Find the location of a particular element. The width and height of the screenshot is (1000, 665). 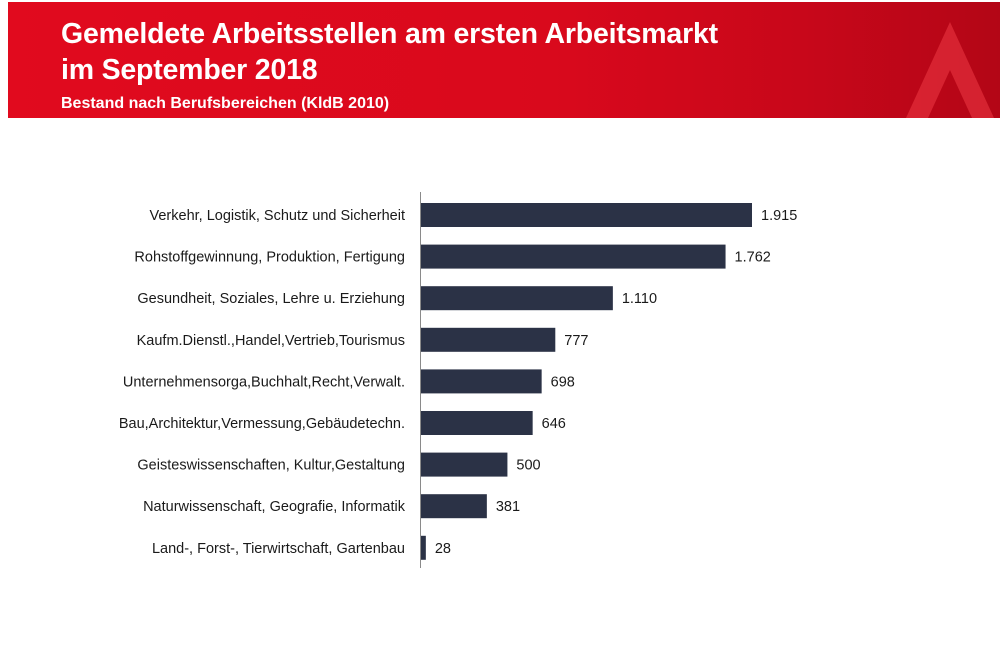

category-label: Unternehmensorga,Buchhalt,Recht,Verwalt. is located at coordinates (264, 382).